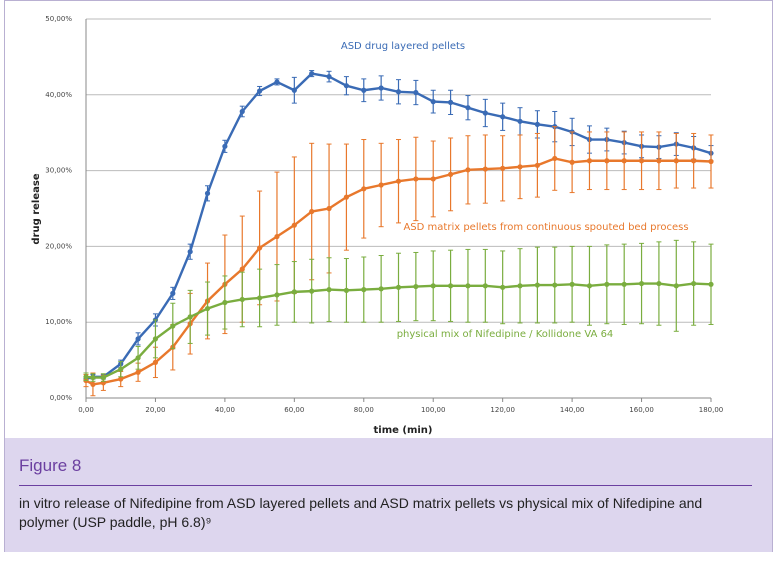  Describe the element at coordinates (641, 410) in the screenshot. I see `x-tick-label: 160,00` at that location.